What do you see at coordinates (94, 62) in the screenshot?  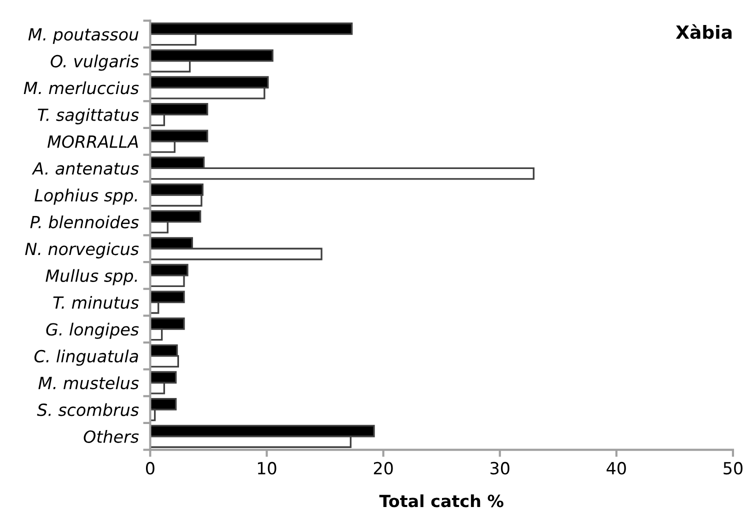 I see `y-tick-label: O. vulgaris` at bounding box center [94, 62].